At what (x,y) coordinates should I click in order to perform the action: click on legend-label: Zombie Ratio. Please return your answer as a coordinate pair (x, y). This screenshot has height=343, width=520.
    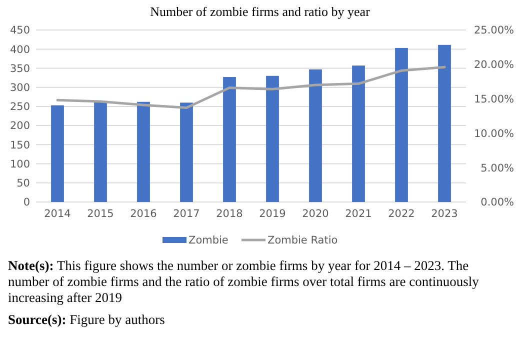
    Looking at the image, I should click on (303, 240).